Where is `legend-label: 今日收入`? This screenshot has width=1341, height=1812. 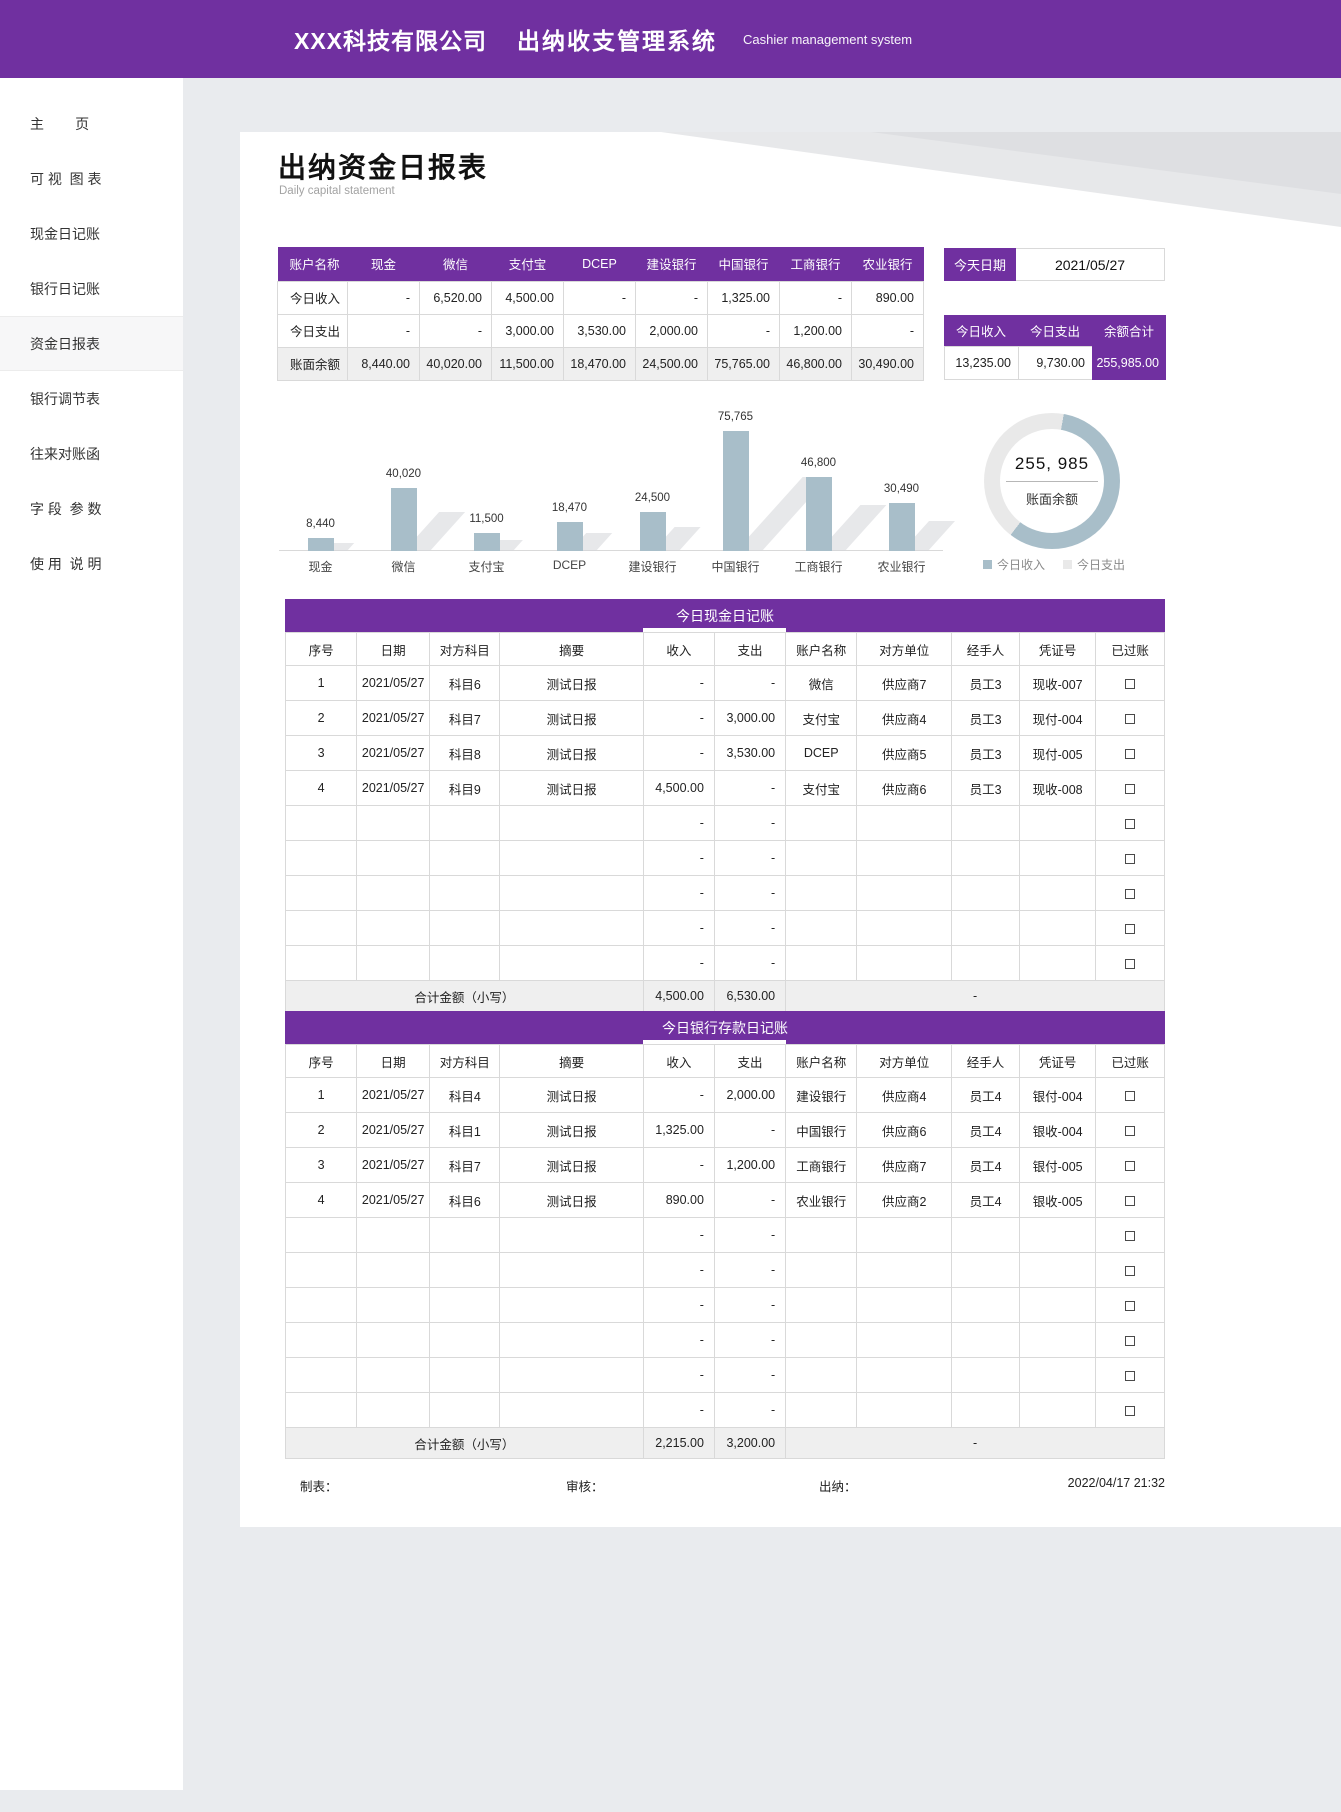 legend-label: 今日收入 is located at coordinates (1020, 565).